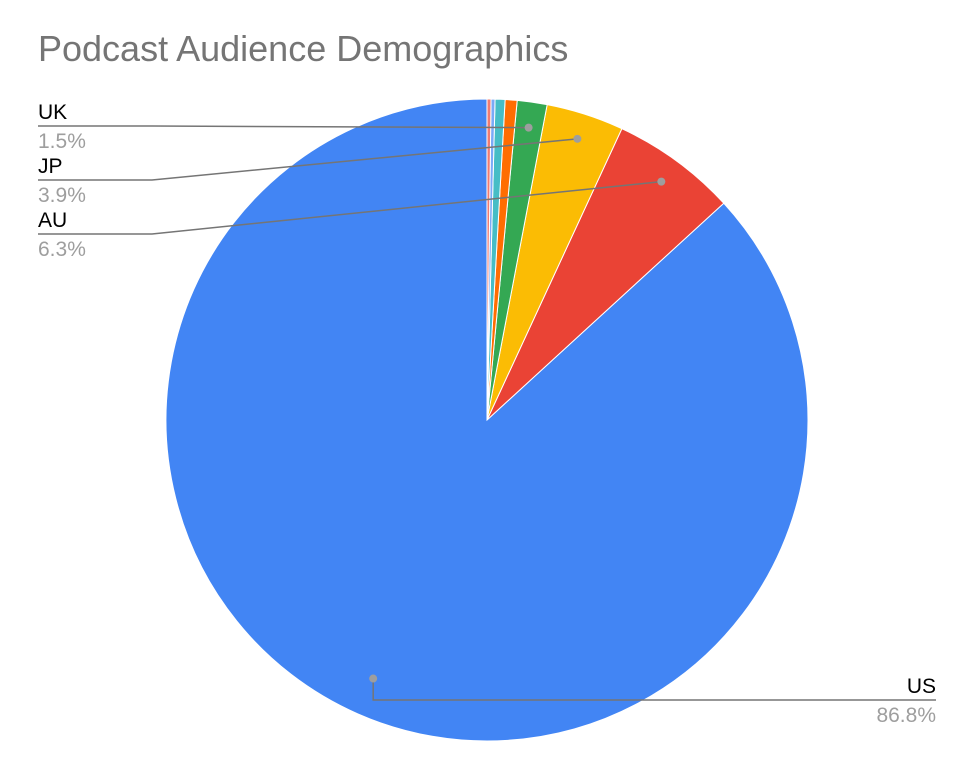  Describe the element at coordinates (308, 159) in the screenshot. I see `leader-line-jp` at that location.